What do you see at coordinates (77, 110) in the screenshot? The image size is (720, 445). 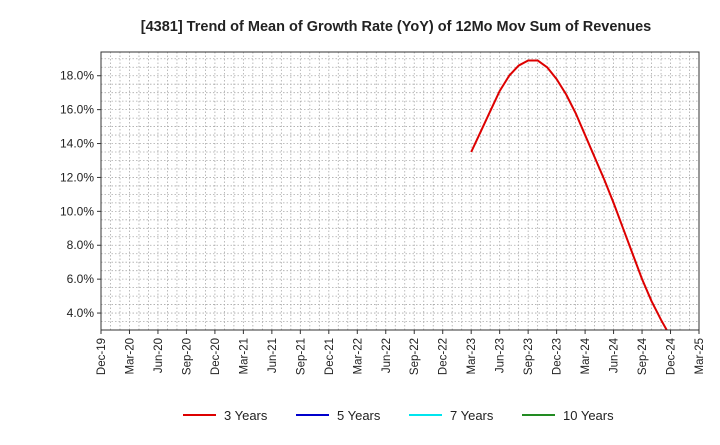 I see `y-tick-label: 16.0%` at bounding box center [77, 110].